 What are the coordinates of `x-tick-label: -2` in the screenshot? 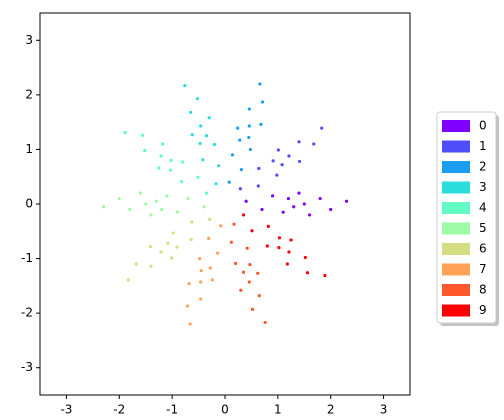 It's located at (119, 410).